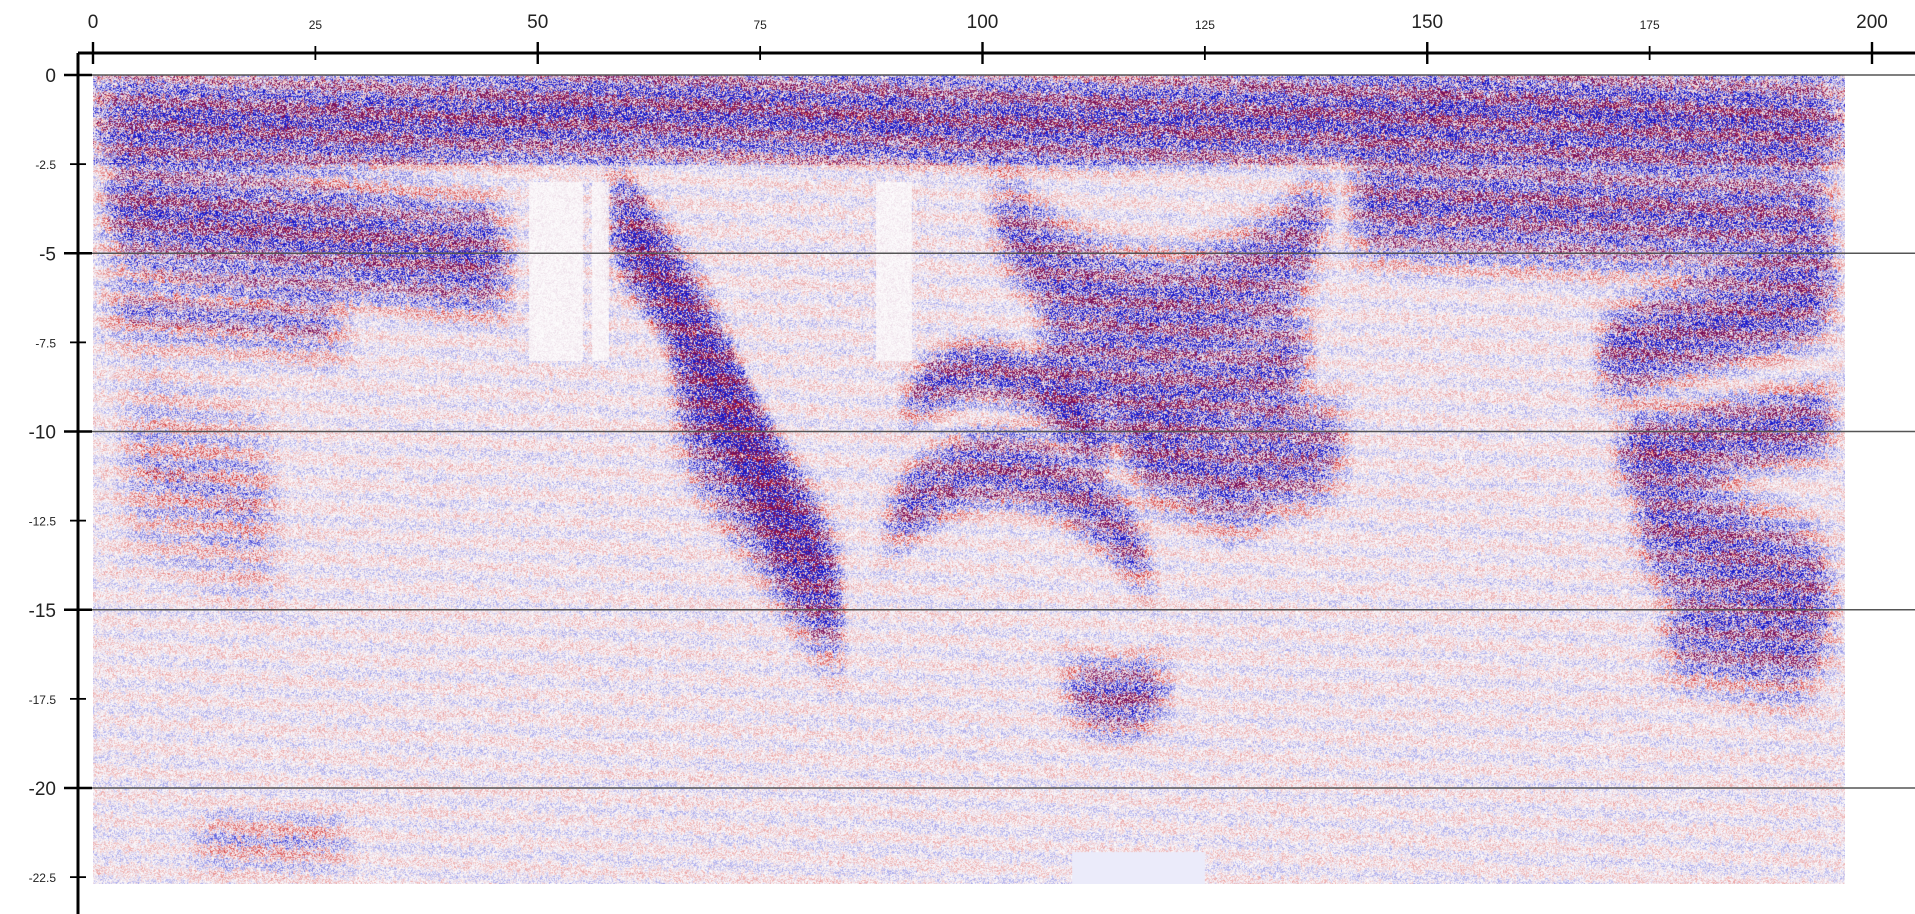 The height and width of the screenshot is (914, 1915). Describe the element at coordinates (1427, 22) in the screenshot. I see `x-major-tick-label: 150` at that location.